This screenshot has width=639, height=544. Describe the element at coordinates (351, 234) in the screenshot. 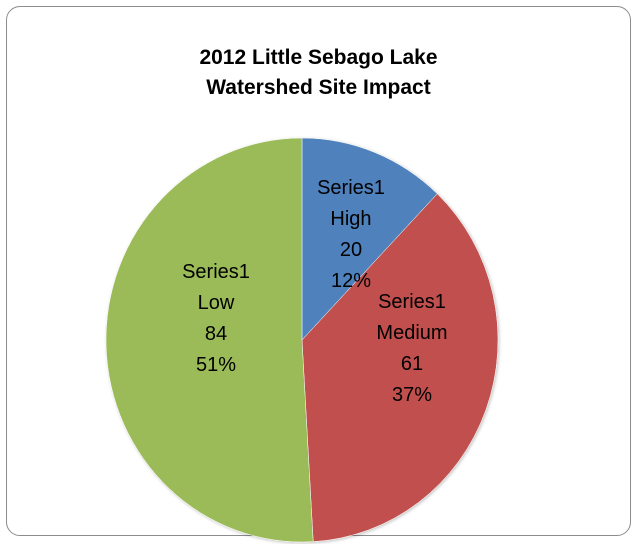

I see `data-label-high: Series1 High 20 12%` at that location.